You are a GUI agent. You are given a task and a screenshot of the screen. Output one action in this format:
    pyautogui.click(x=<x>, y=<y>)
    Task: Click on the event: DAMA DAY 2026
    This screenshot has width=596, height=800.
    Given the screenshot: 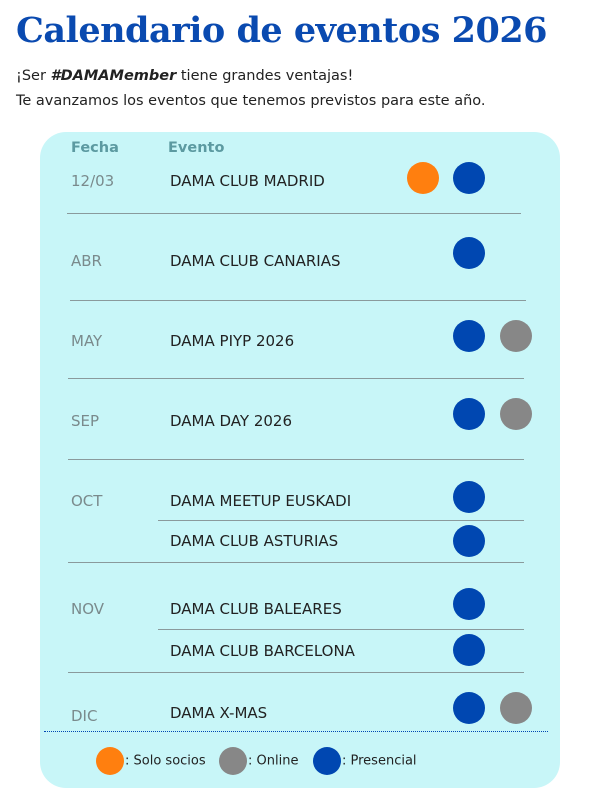 What is the action you would take?
    pyautogui.click(x=231, y=421)
    